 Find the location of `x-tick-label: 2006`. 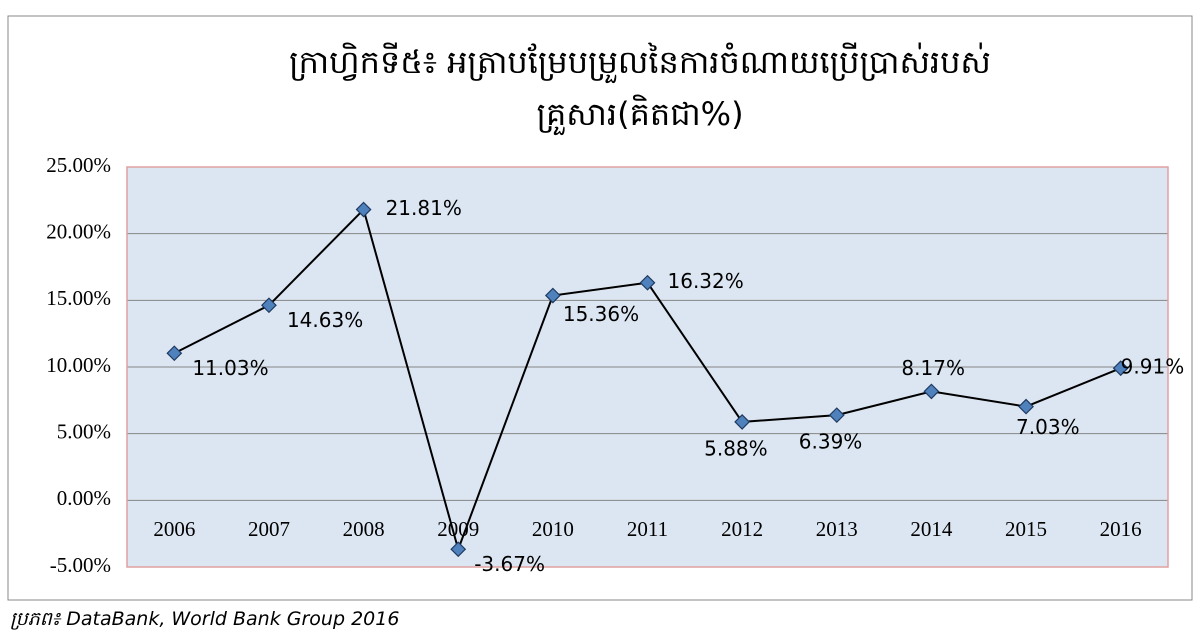

x-tick-label: 2006 is located at coordinates (174, 529).